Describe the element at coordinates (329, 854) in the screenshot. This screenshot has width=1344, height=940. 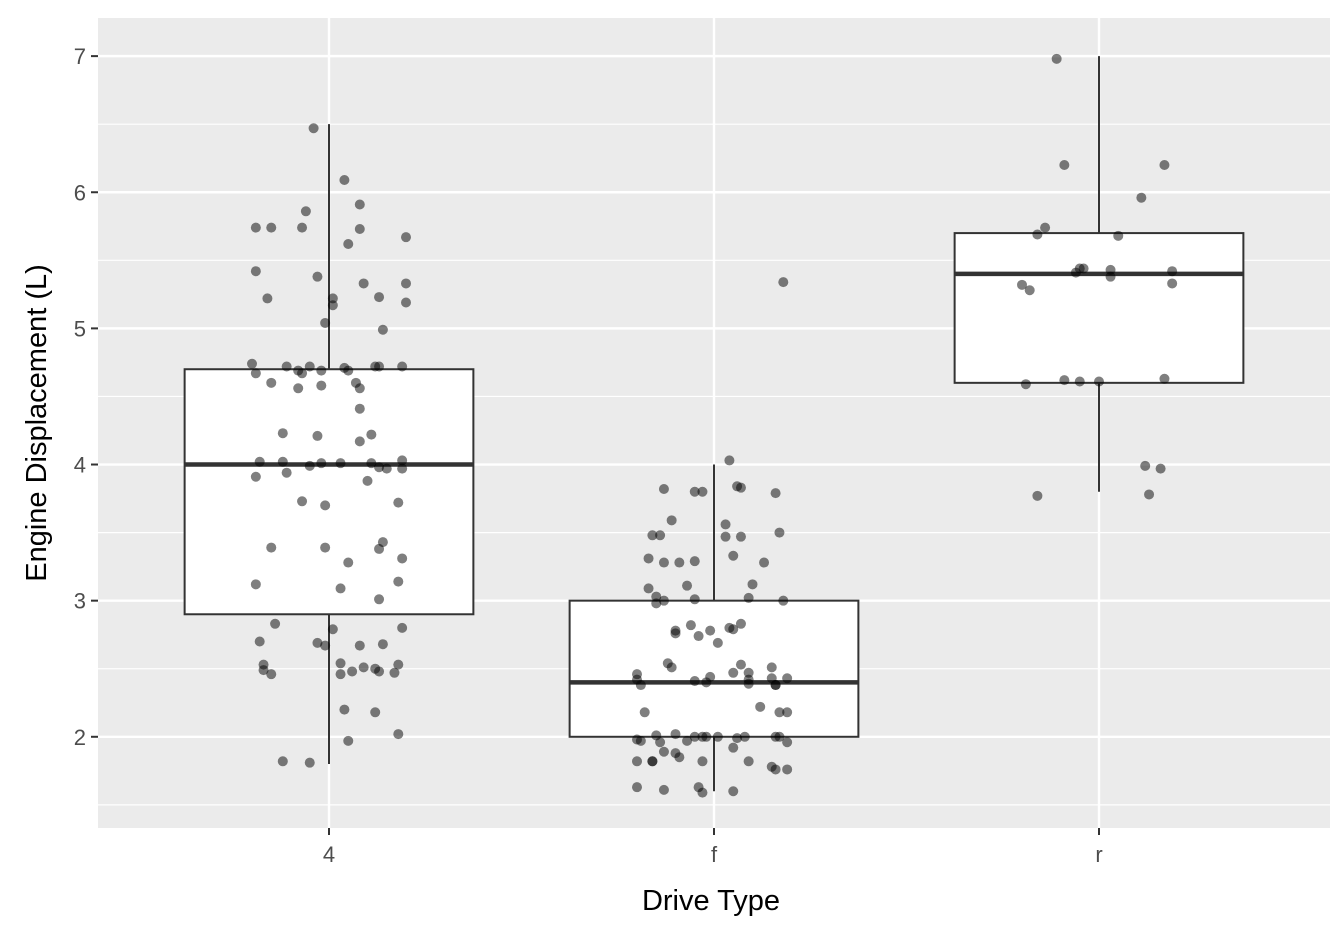
I see `x-tick-label: 4` at that location.